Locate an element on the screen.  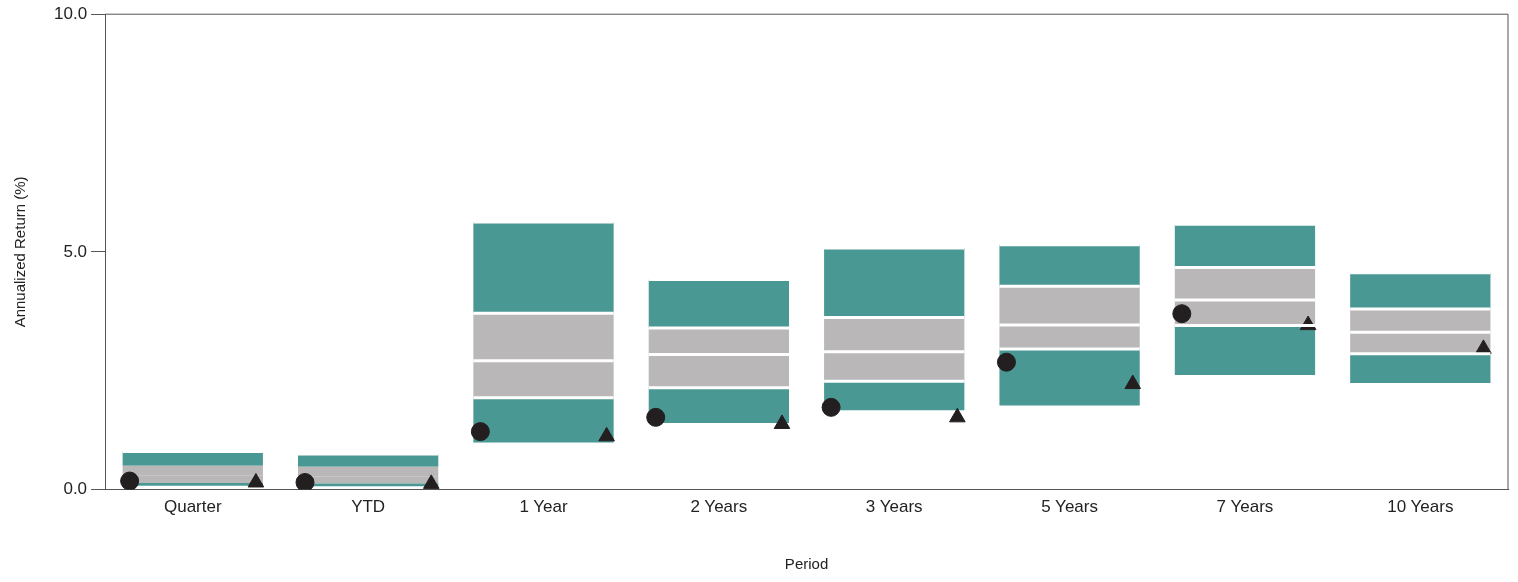
x-tick-label: 5 Years is located at coordinates (1069, 507).